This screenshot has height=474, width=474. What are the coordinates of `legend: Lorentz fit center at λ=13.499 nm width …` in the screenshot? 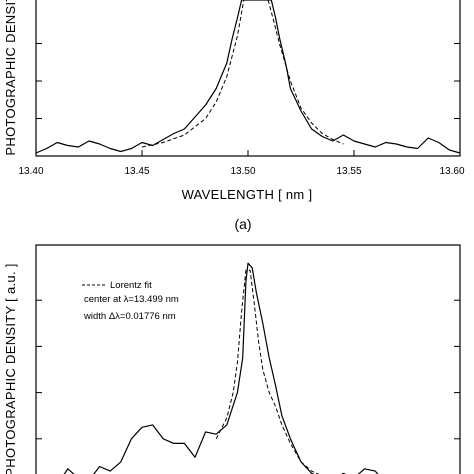 It's located at (130, 301).